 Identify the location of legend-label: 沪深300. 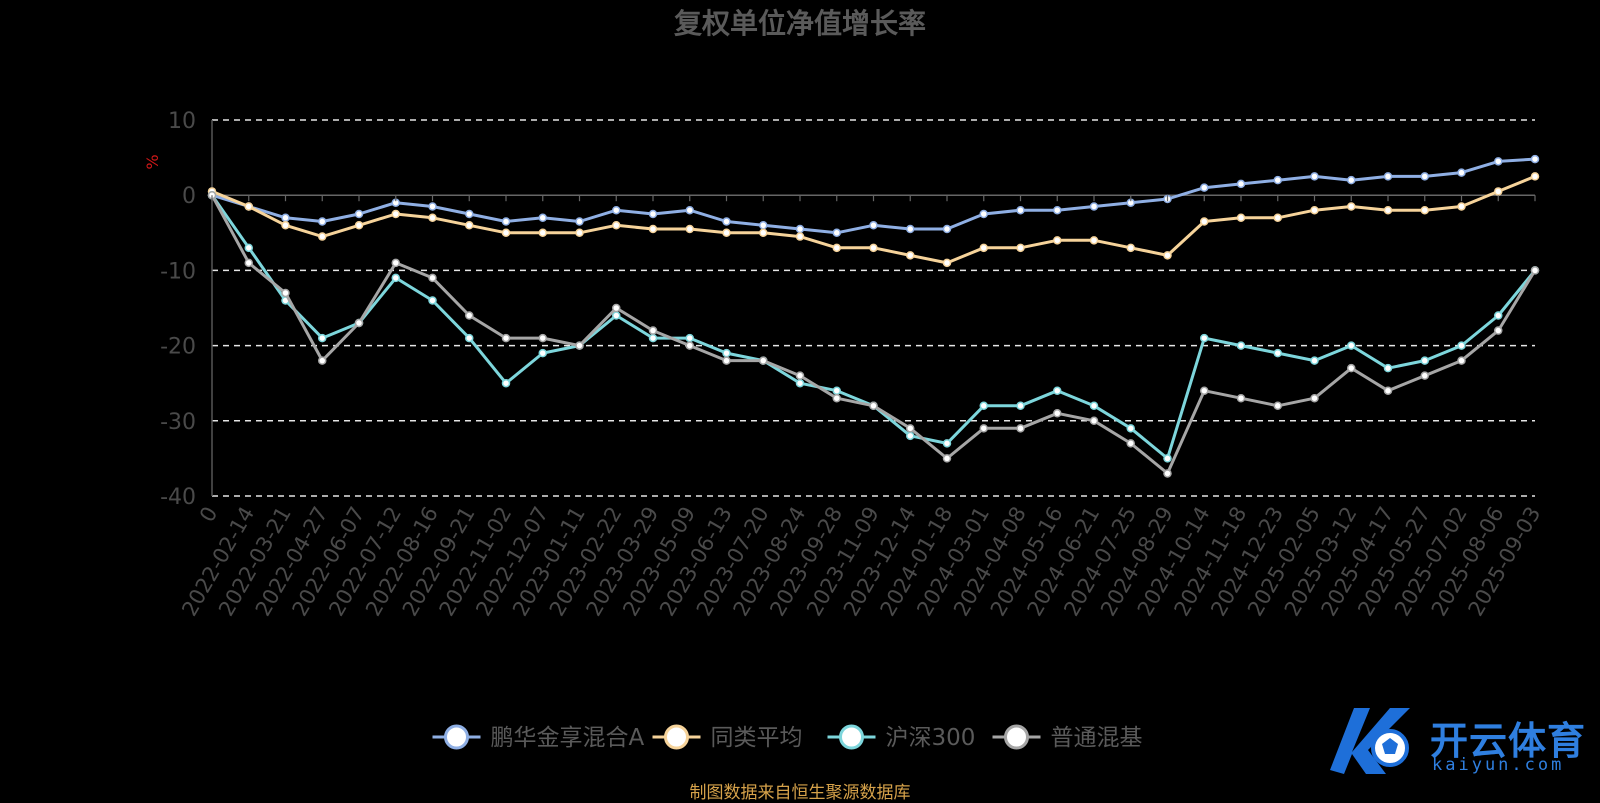
(931, 738).